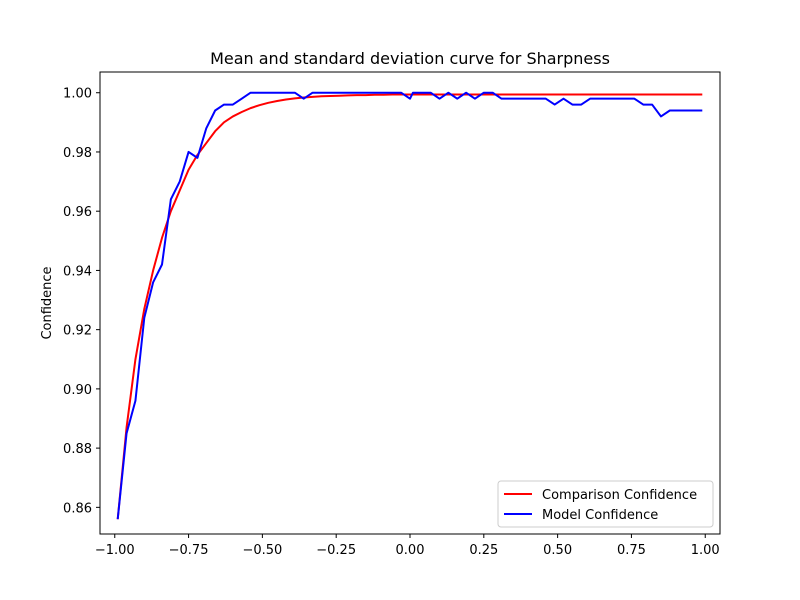  What do you see at coordinates (81, 301) in the screenshot?
I see `y-axis-ticks: 0.86 0.88 0.90 0.92 0.94 0.96 0.98 1.00` at bounding box center [81, 301].